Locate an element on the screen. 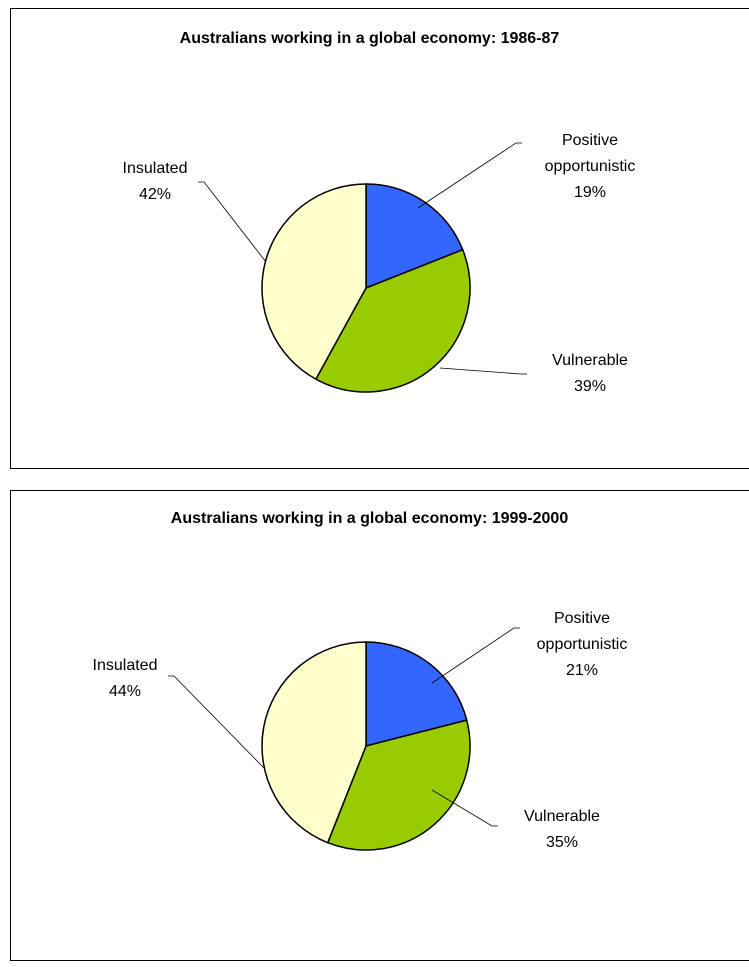 The width and height of the screenshot is (749, 967). value-label: 44% is located at coordinates (125, 691).